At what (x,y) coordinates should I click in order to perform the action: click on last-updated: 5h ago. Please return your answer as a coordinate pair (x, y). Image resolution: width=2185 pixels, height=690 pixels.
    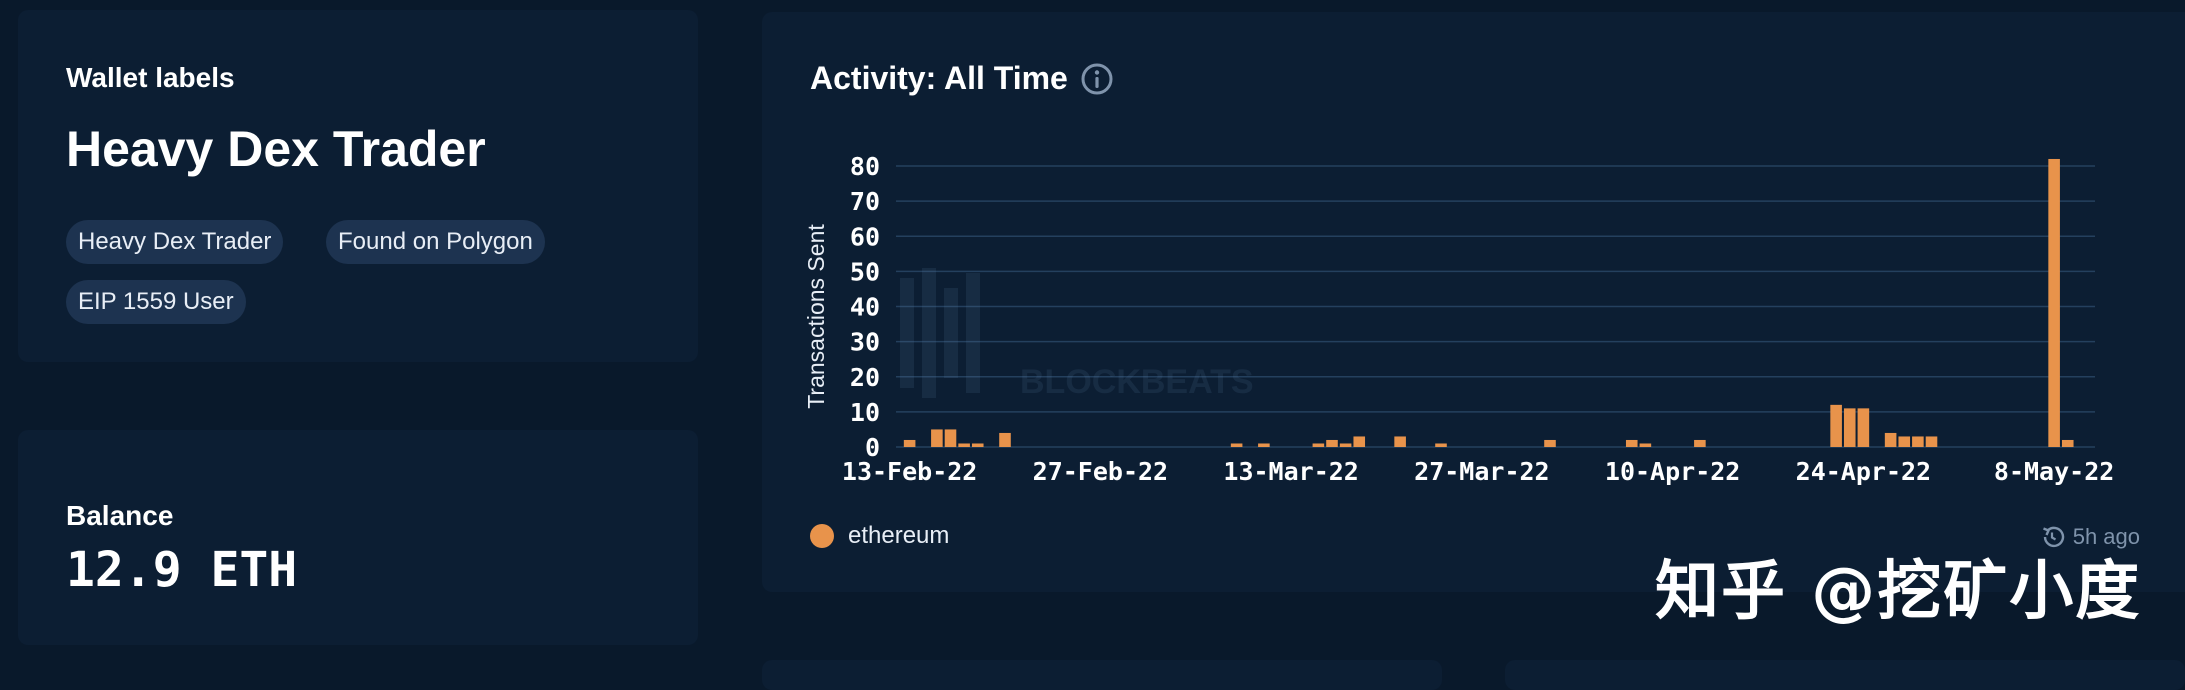
    Looking at the image, I should click on (2089, 537).